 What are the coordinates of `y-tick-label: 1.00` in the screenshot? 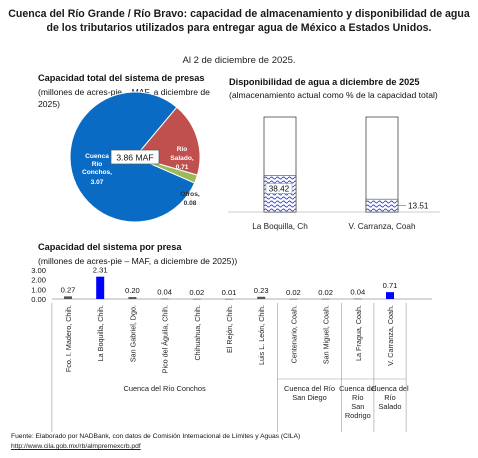 It's located at (38, 289).